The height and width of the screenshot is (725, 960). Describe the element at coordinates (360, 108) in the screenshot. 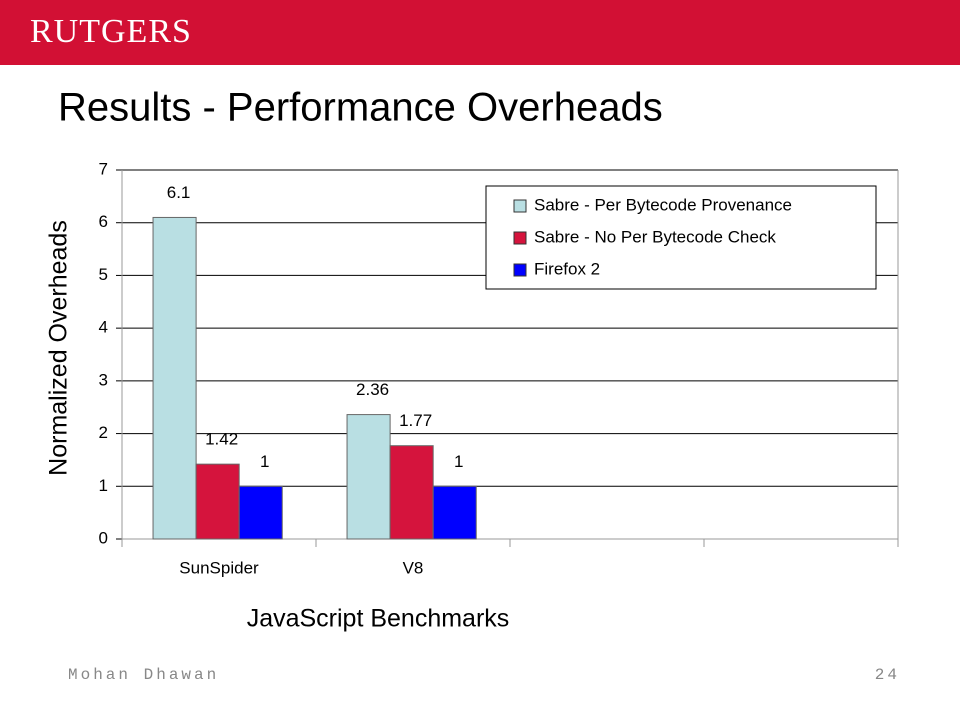

I see `slide-title: Results - Performance Overheads` at that location.